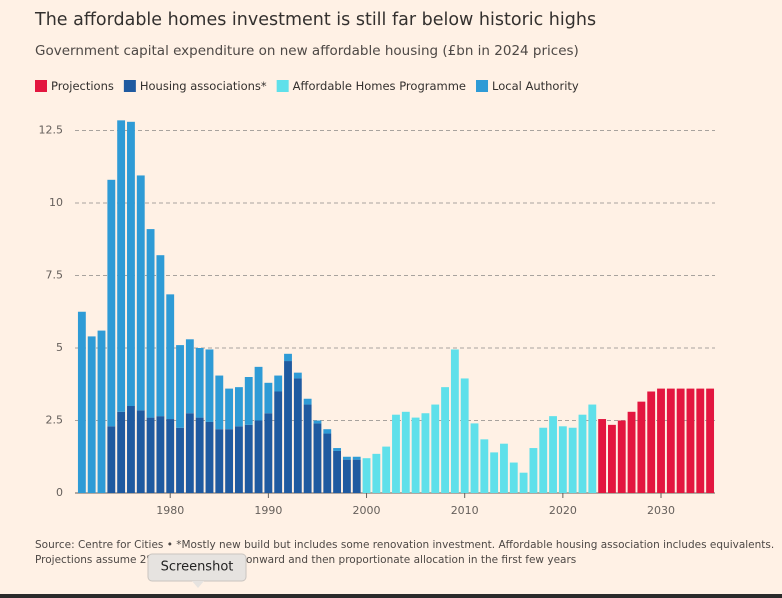 This screenshot has height=598, width=782. I want to click on tooltip-text: Screenshot, so click(197, 567).